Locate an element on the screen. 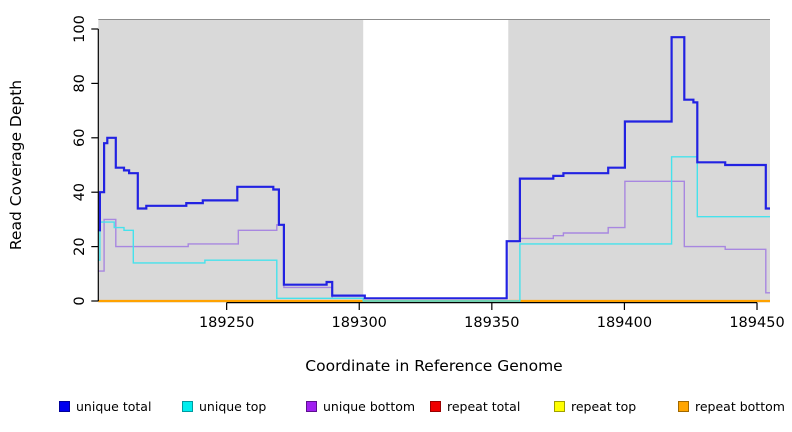  legend-item-repeat-total: repeat total is located at coordinates (475, 406).